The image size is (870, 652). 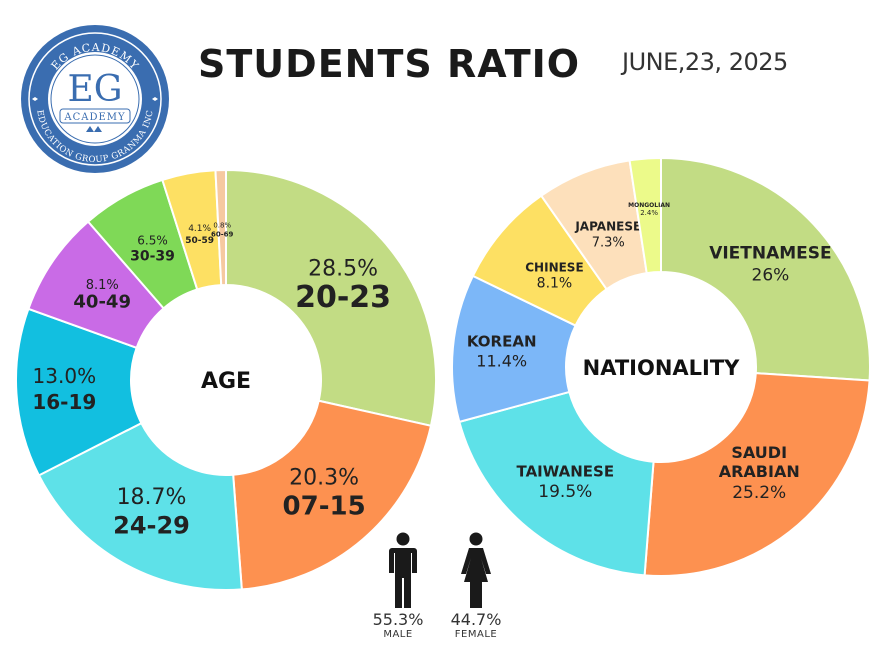 I want to click on nationality-label-taiwanese0: TAIWANESE, so click(x=566, y=472).